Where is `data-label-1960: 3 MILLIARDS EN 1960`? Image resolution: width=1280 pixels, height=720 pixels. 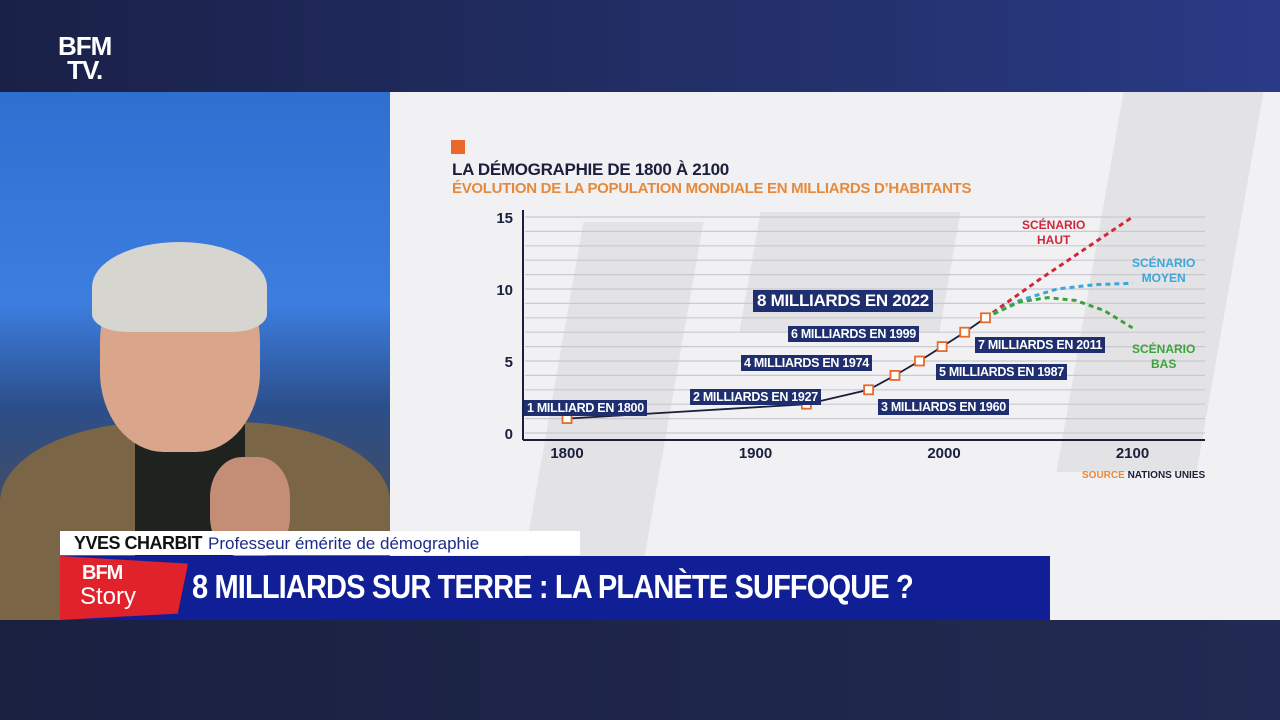
data-label-1960: 3 MILLIARDS EN 1960 is located at coordinates (943, 407).